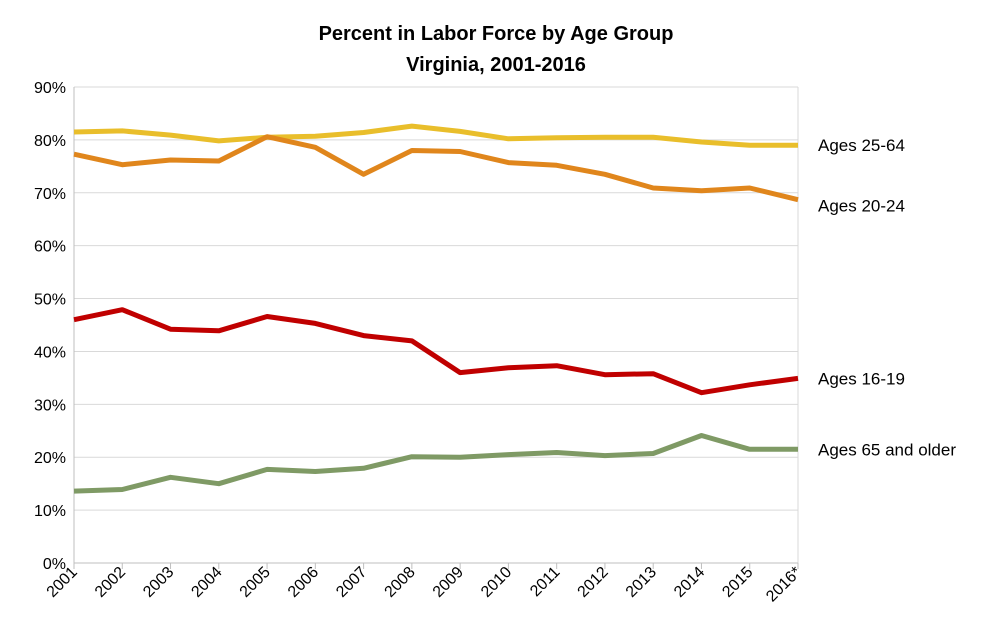  Describe the element at coordinates (54, 564) in the screenshot. I see `y-tick-label: 0%` at that location.